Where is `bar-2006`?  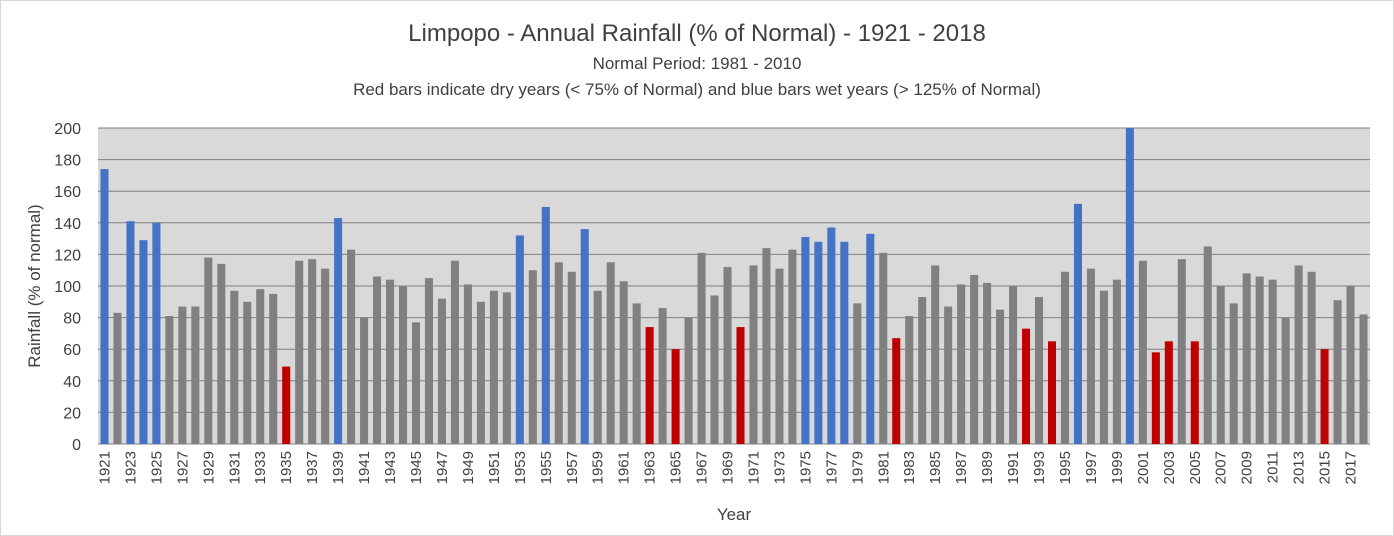 bar-2006 is located at coordinates (1207, 345).